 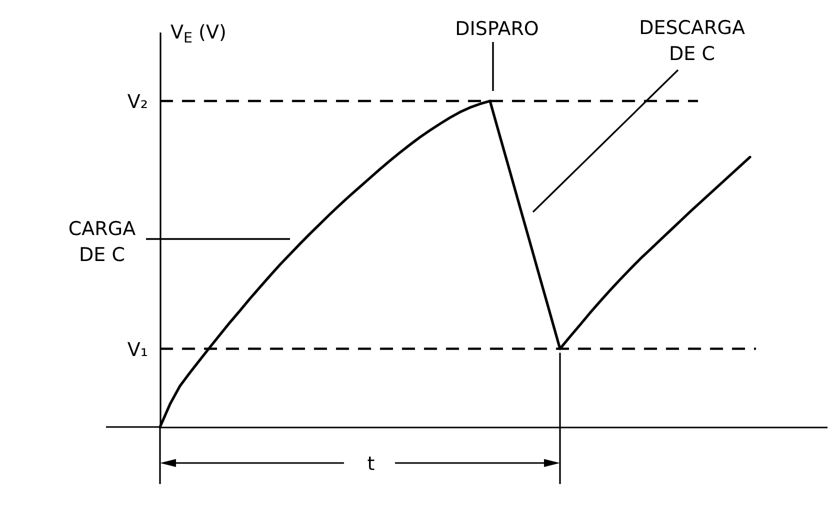 What do you see at coordinates (102, 242) in the screenshot?
I see `text: CARGA DE C` at bounding box center [102, 242].